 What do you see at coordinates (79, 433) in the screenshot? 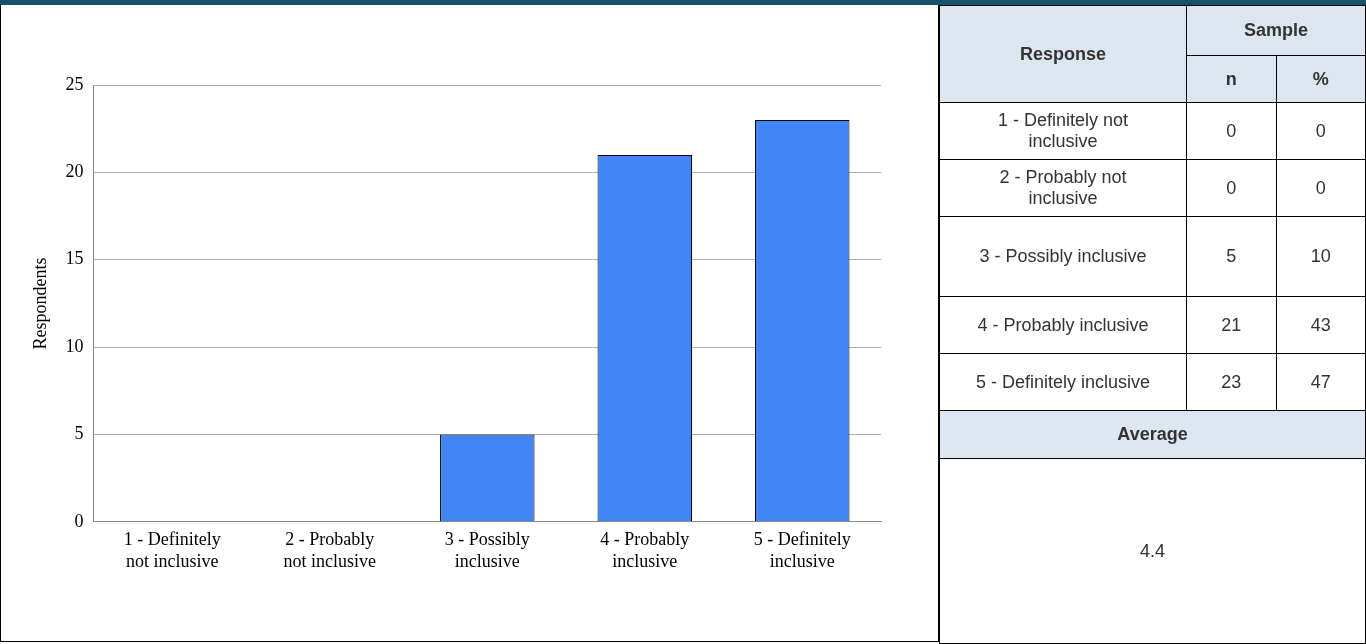
I see `y-tick-label: 5` at bounding box center [79, 433].